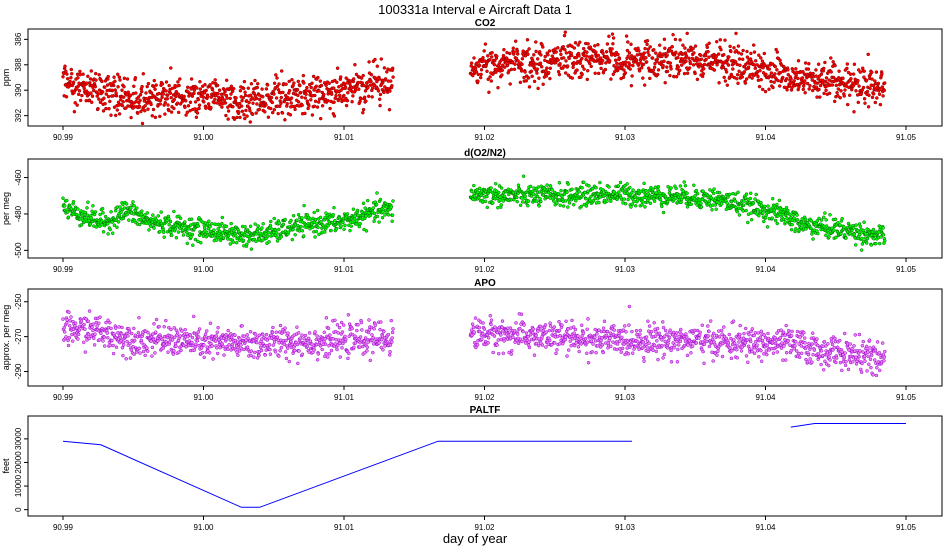  I want to click on y-axis: -250-270-290, so click(21, 336).